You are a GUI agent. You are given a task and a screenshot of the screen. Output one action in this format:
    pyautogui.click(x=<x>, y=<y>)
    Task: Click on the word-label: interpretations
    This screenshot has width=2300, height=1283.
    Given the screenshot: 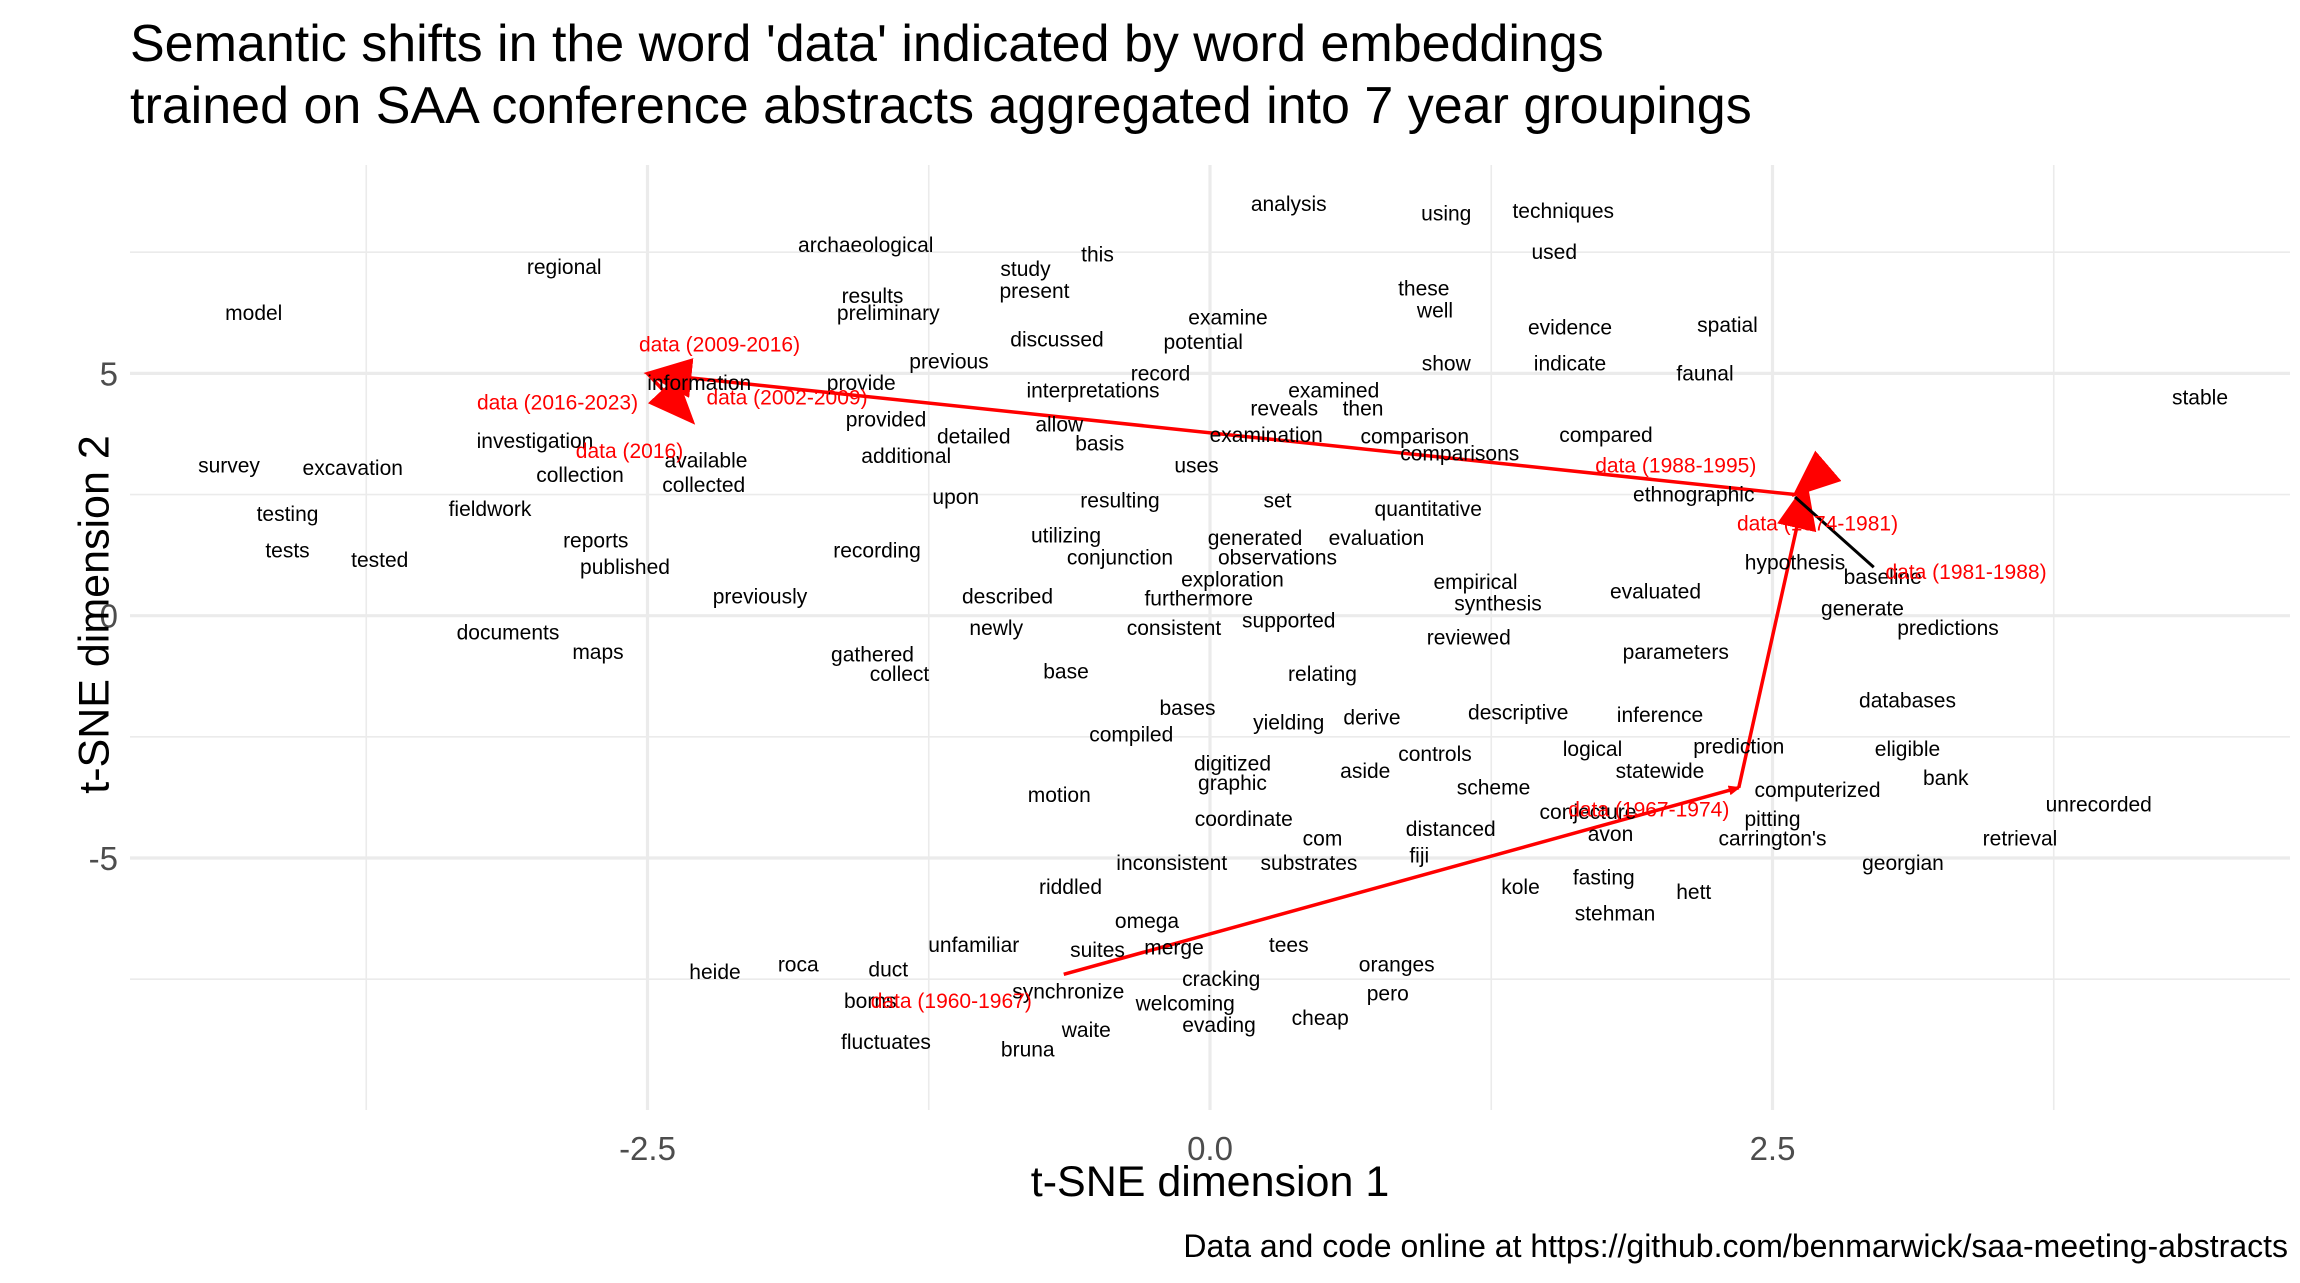 What is the action you would take?
    pyautogui.click(x=1092, y=390)
    